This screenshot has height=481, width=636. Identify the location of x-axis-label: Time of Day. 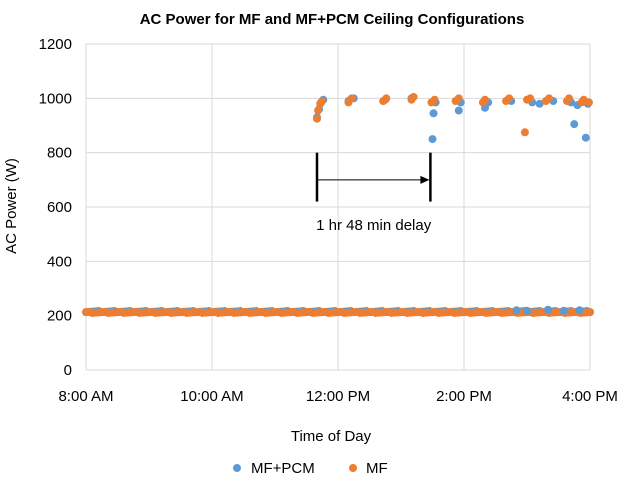
(331, 436).